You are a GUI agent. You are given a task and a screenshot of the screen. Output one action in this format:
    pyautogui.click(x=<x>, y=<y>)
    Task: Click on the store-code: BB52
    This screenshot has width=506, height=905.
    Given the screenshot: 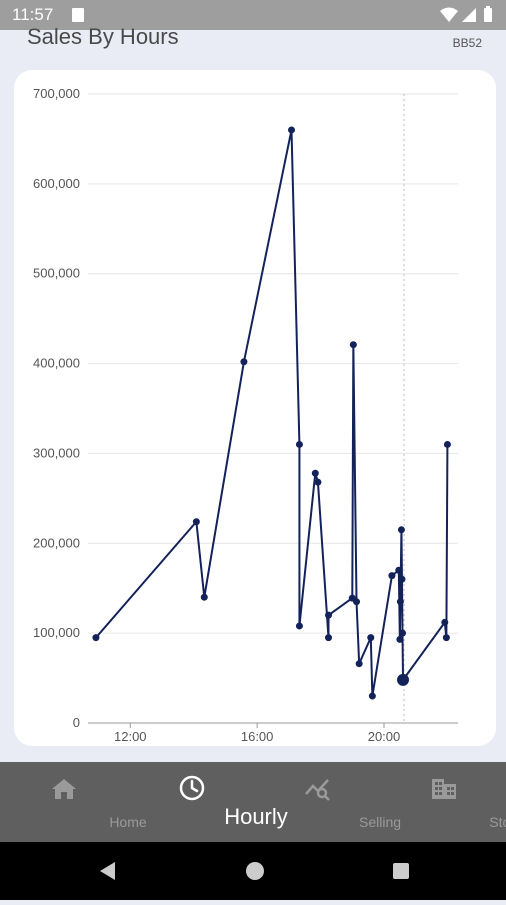 What is the action you would take?
    pyautogui.click(x=467, y=43)
    